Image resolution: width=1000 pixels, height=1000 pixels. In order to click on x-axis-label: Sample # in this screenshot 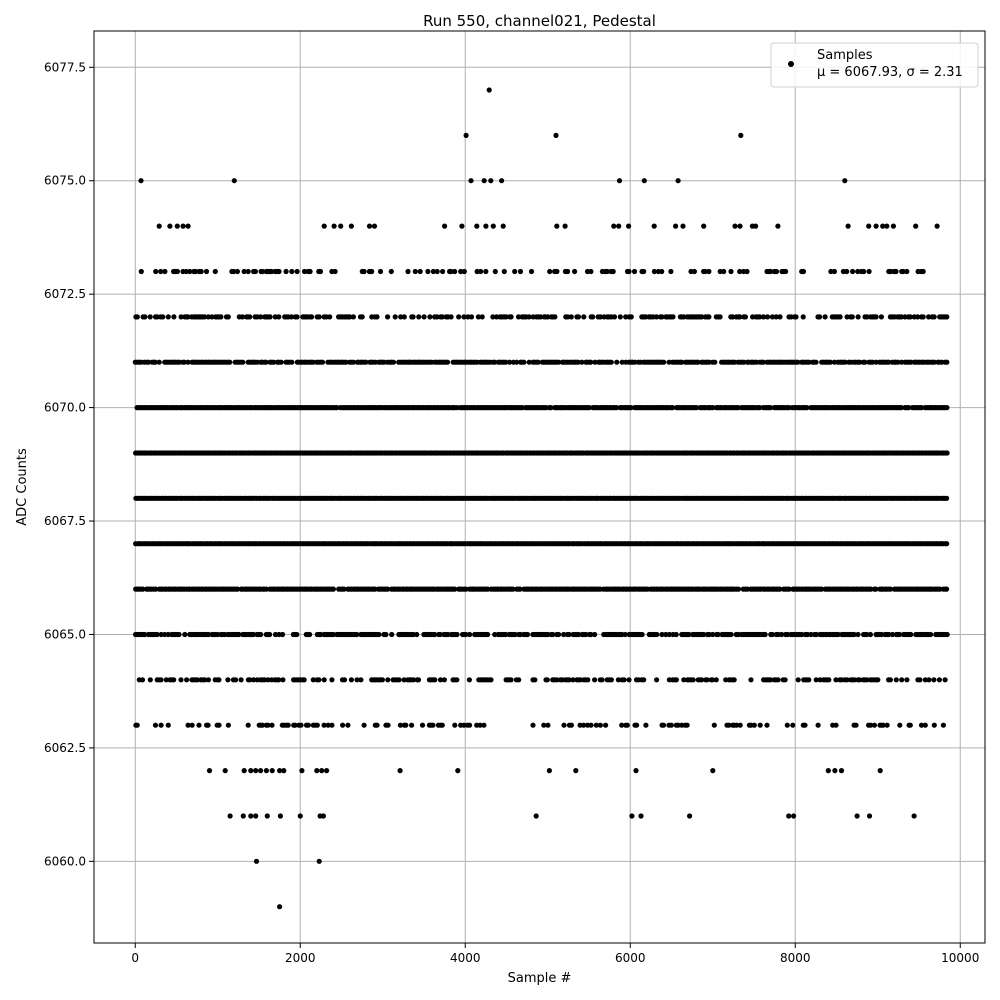, I will do `click(540, 978)`.